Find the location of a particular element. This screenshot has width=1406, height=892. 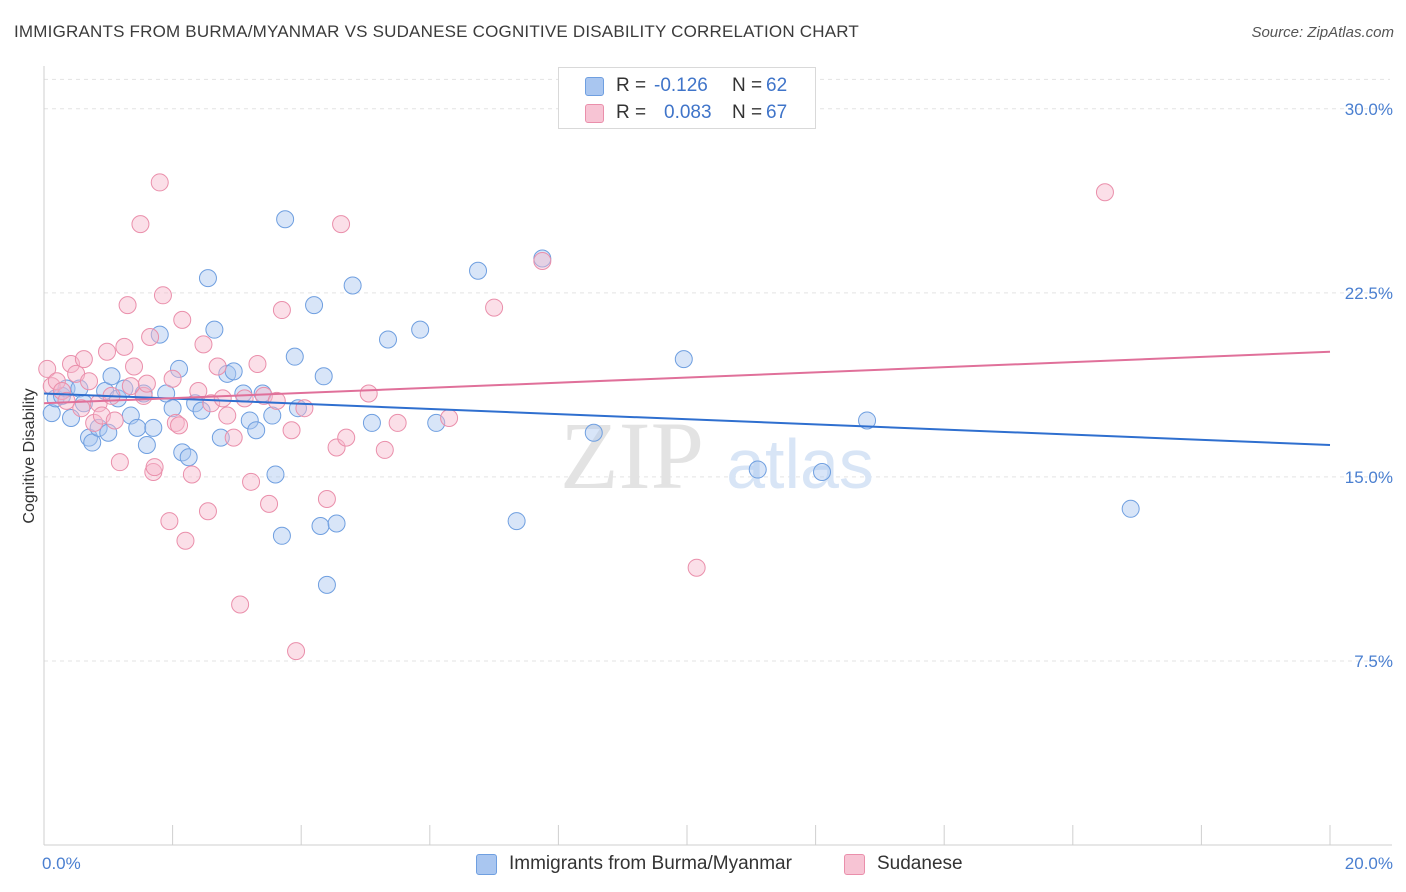

r-label: R = is located at coordinates (631, 85).